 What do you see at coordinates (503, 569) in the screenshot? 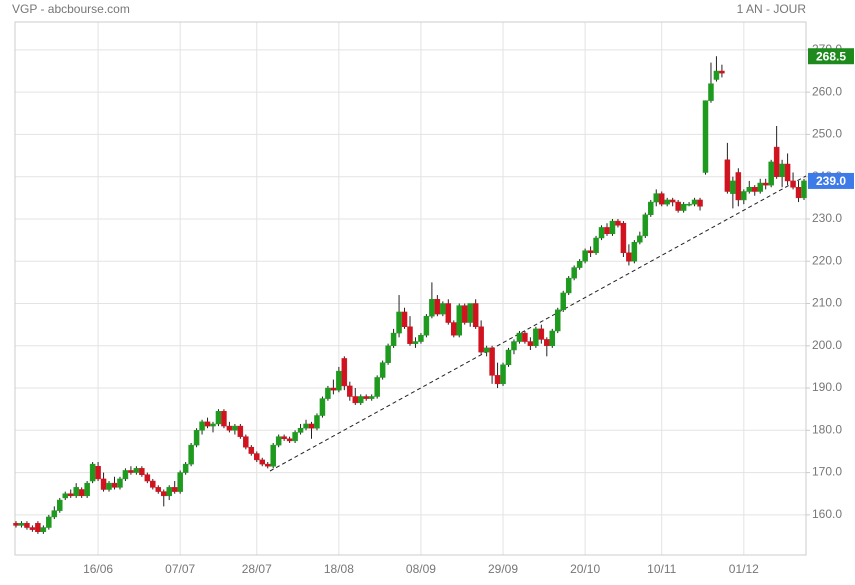
I see `x-tick-label: 29/09` at bounding box center [503, 569].